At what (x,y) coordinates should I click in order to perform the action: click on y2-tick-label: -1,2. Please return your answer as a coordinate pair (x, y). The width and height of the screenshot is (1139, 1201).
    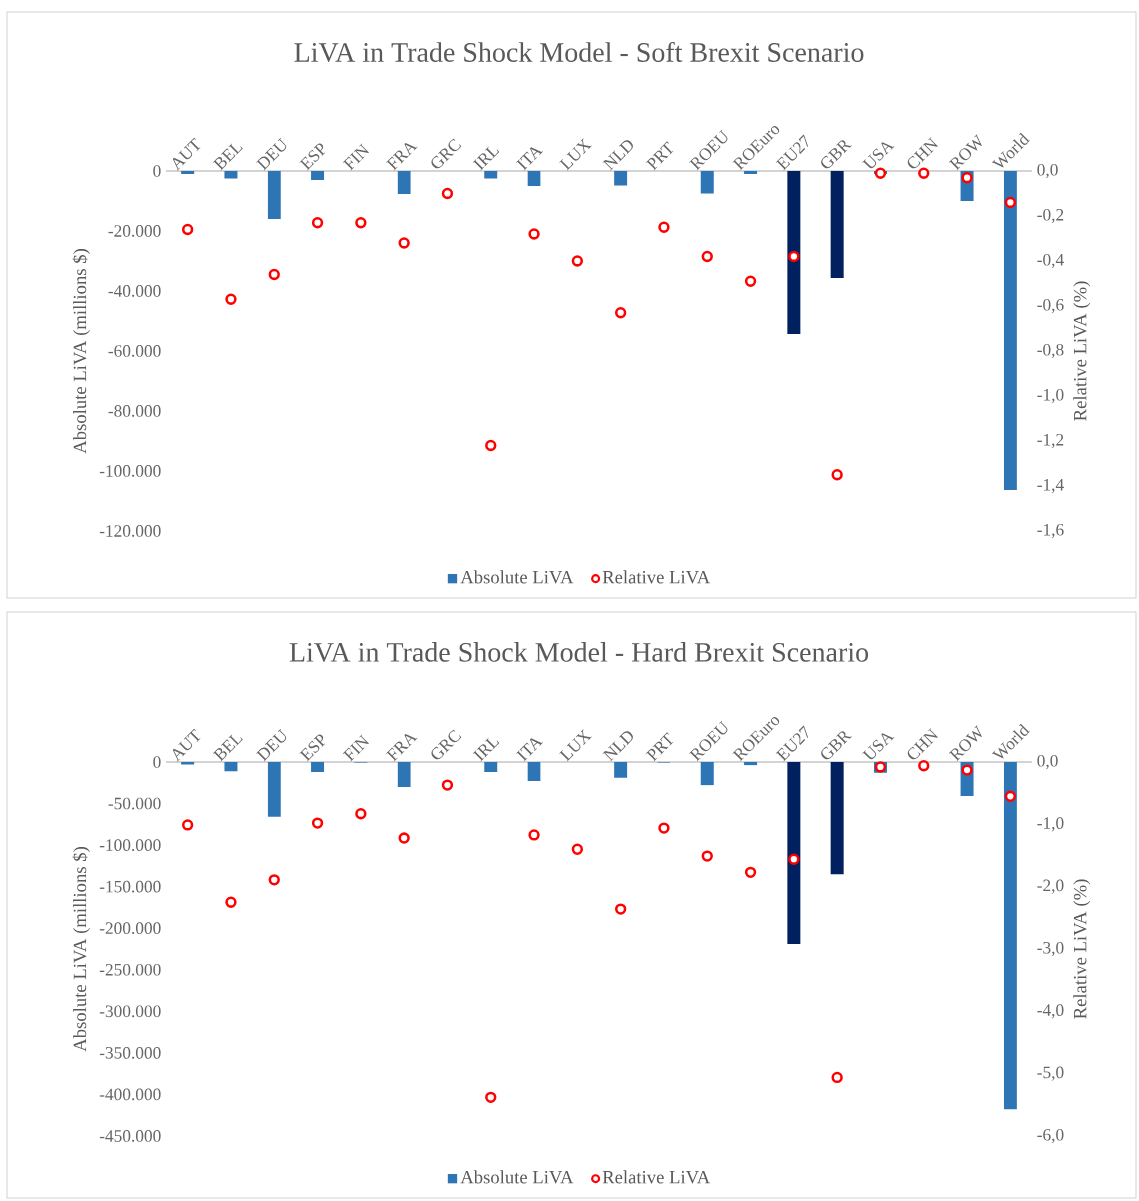
    Looking at the image, I should click on (1050, 441).